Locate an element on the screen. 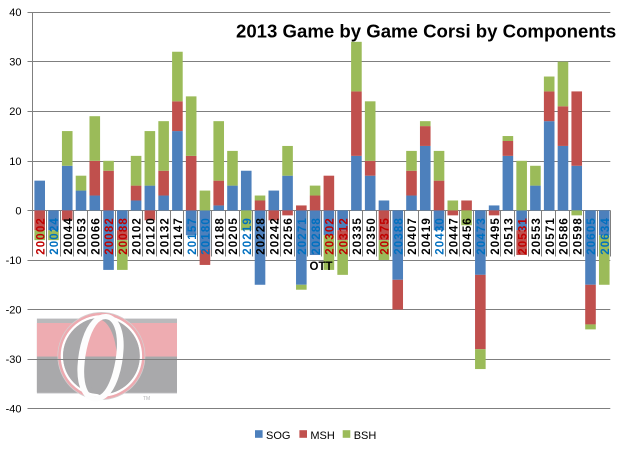 Image resolution: width=624 pixels, height=451 pixels. svg-text: OTT is located at coordinates (321, 267).